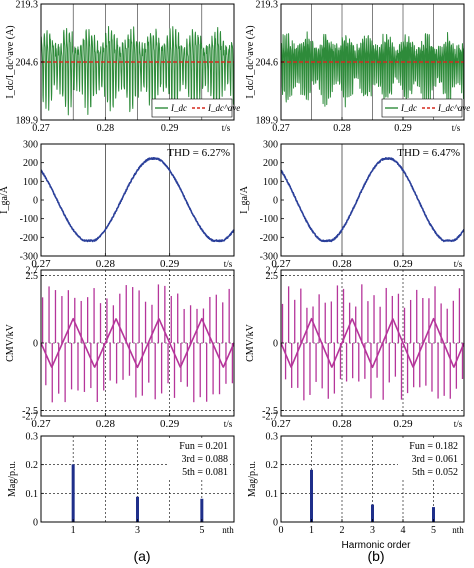 This screenshot has width=474, height=568. What do you see at coordinates (433, 446) in the screenshot?
I see `fun-line: Fun = 0.182` at bounding box center [433, 446].